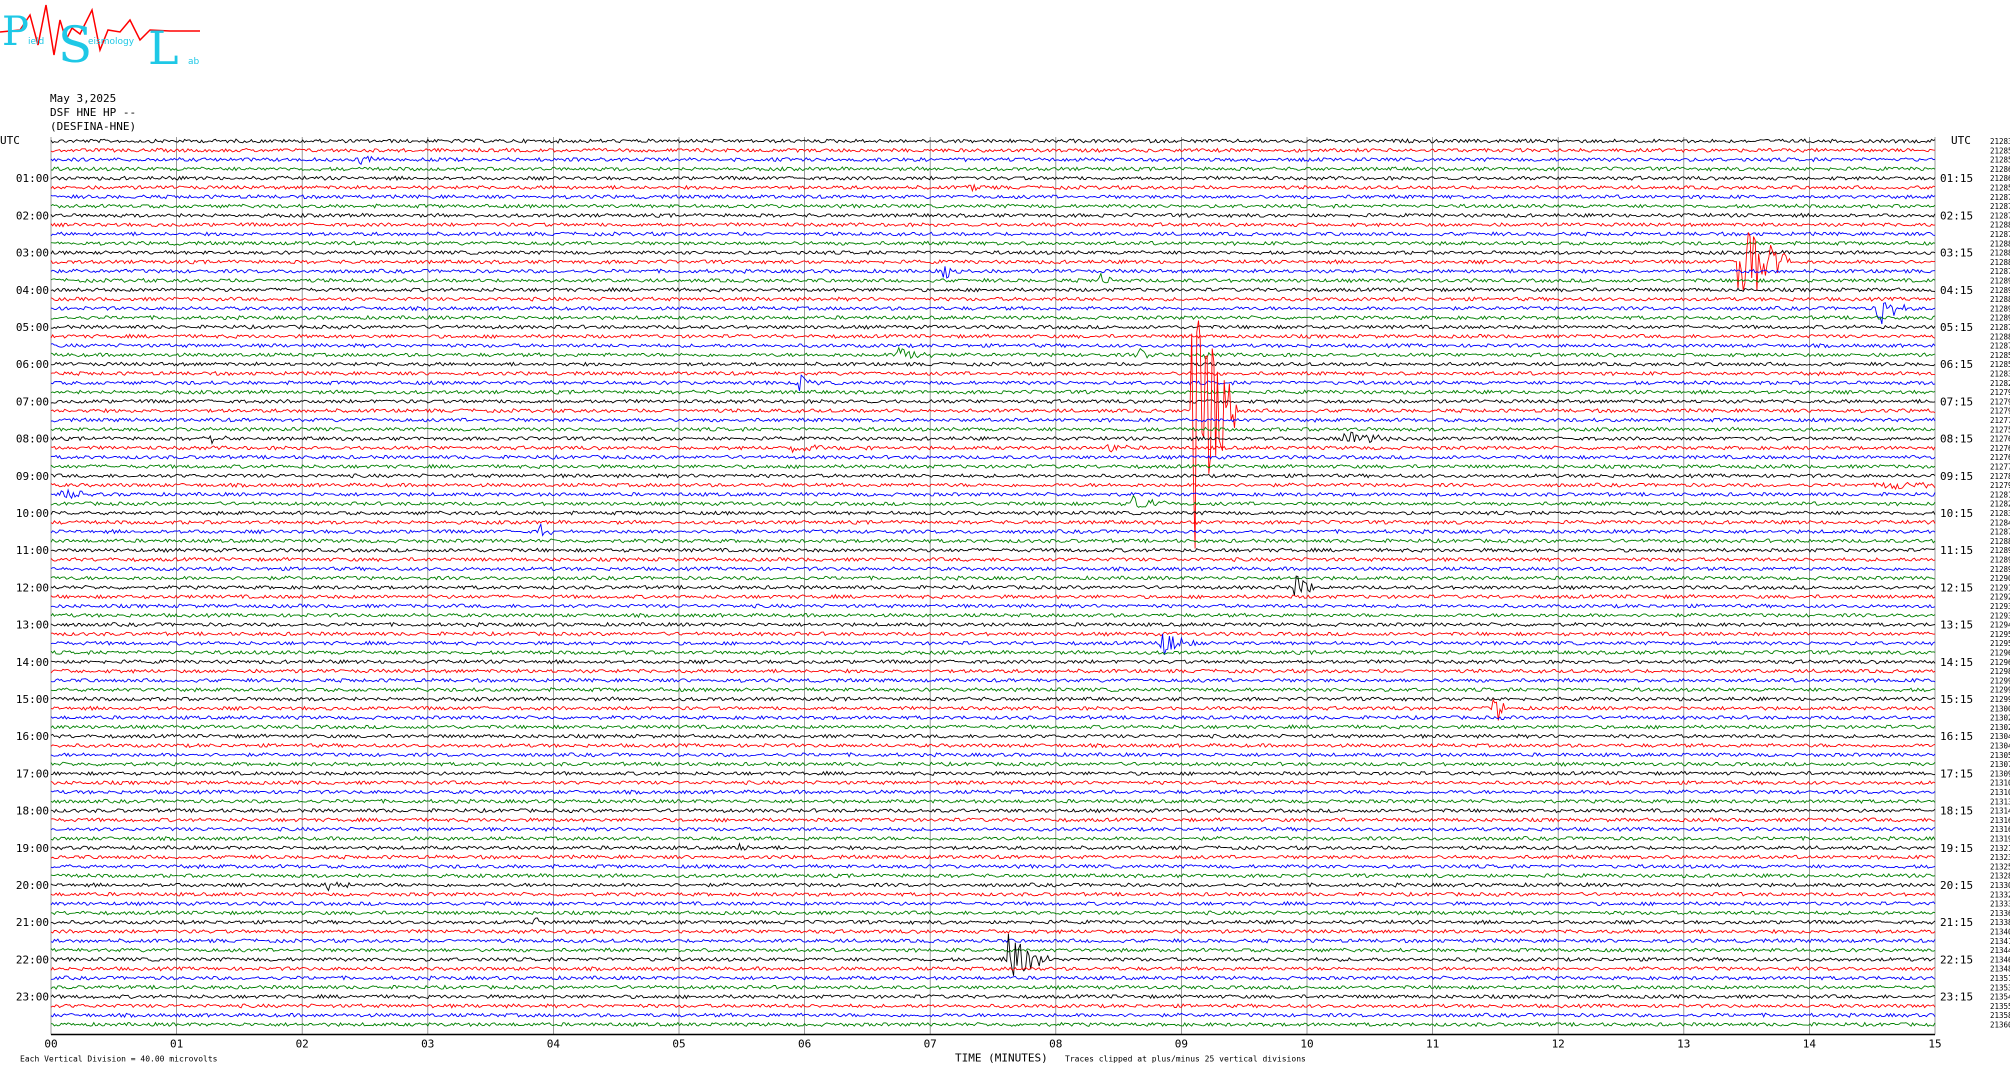  I want to click on left-hour-label: 08:00, so click(32, 439).